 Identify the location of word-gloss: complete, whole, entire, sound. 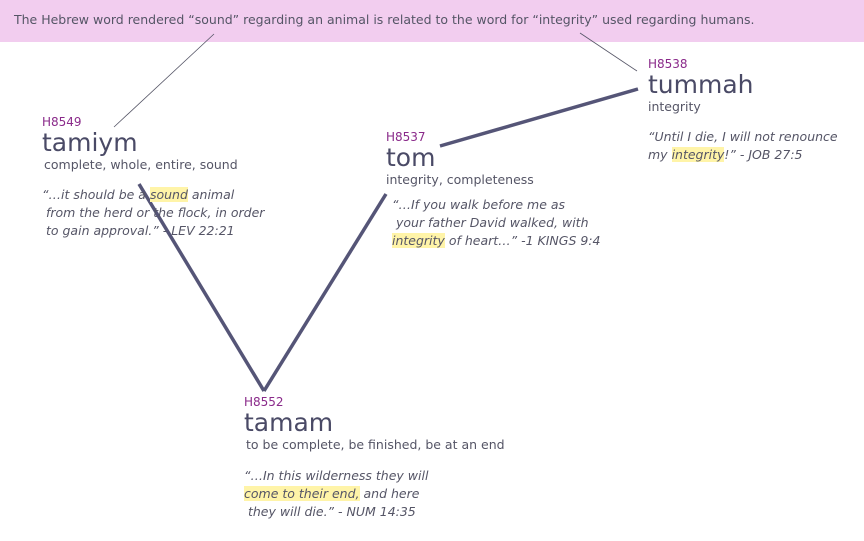
(141, 164).